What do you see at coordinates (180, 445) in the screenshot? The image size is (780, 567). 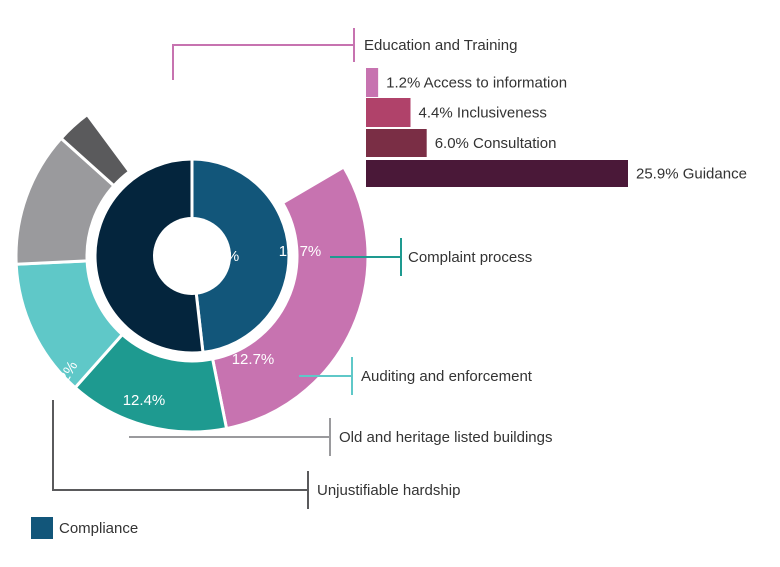 I see `callout-line-unjustifiable-hardship` at bounding box center [180, 445].